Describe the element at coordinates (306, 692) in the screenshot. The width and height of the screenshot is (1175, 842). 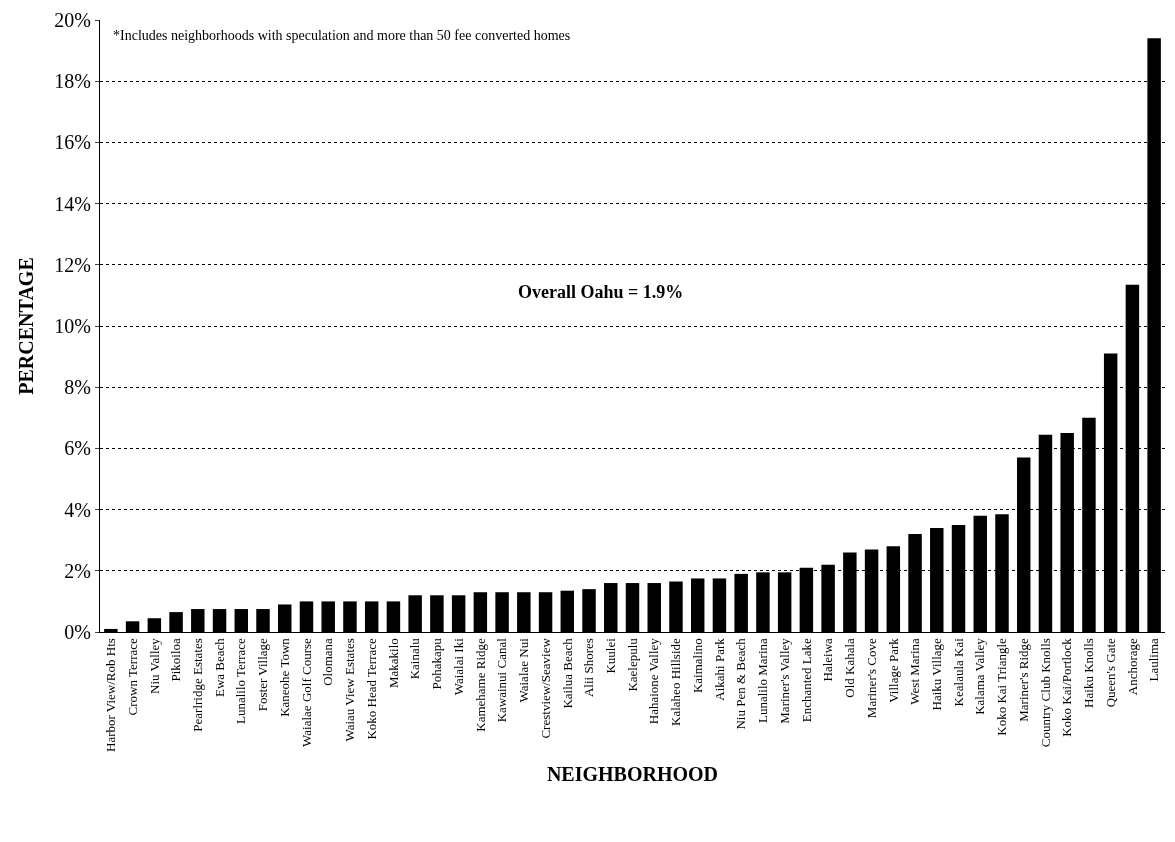
I see `x-tick-label: Waialae Golf Course` at that location.